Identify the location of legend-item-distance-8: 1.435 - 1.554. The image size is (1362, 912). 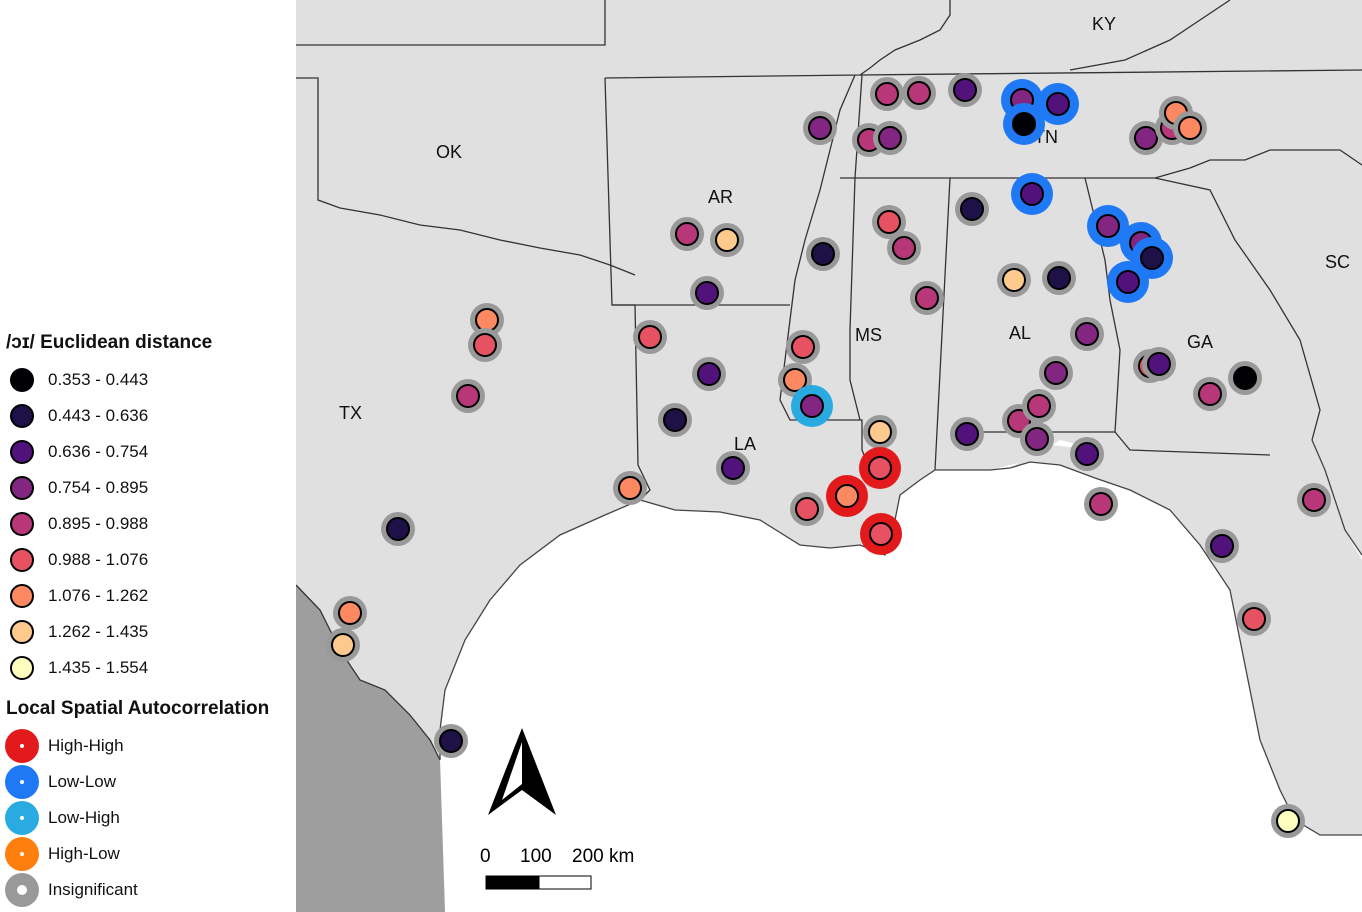
(148, 669).